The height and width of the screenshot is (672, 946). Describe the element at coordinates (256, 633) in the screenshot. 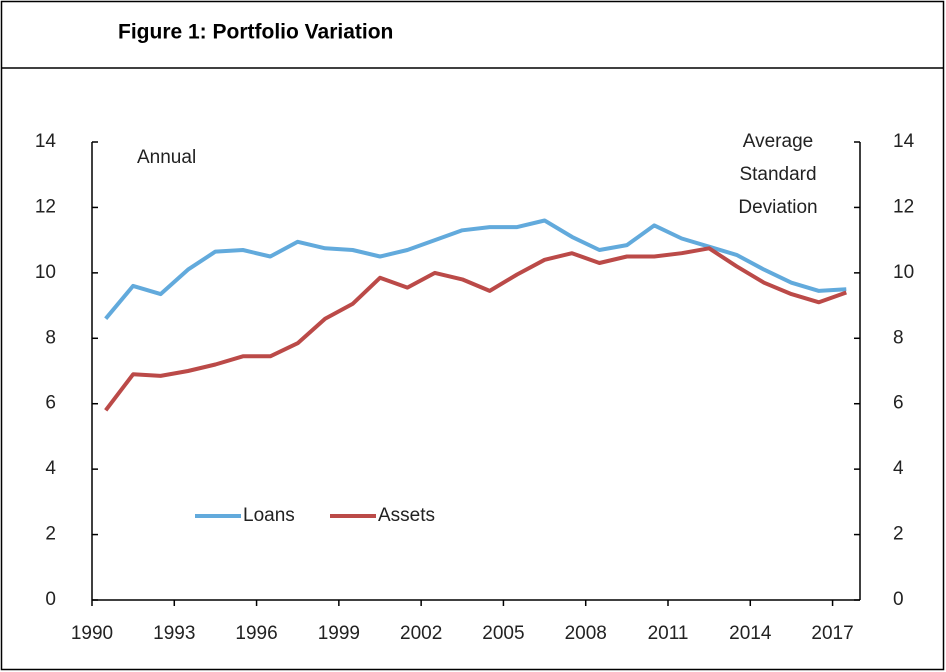

I see `x-tick-label: 1996` at that location.